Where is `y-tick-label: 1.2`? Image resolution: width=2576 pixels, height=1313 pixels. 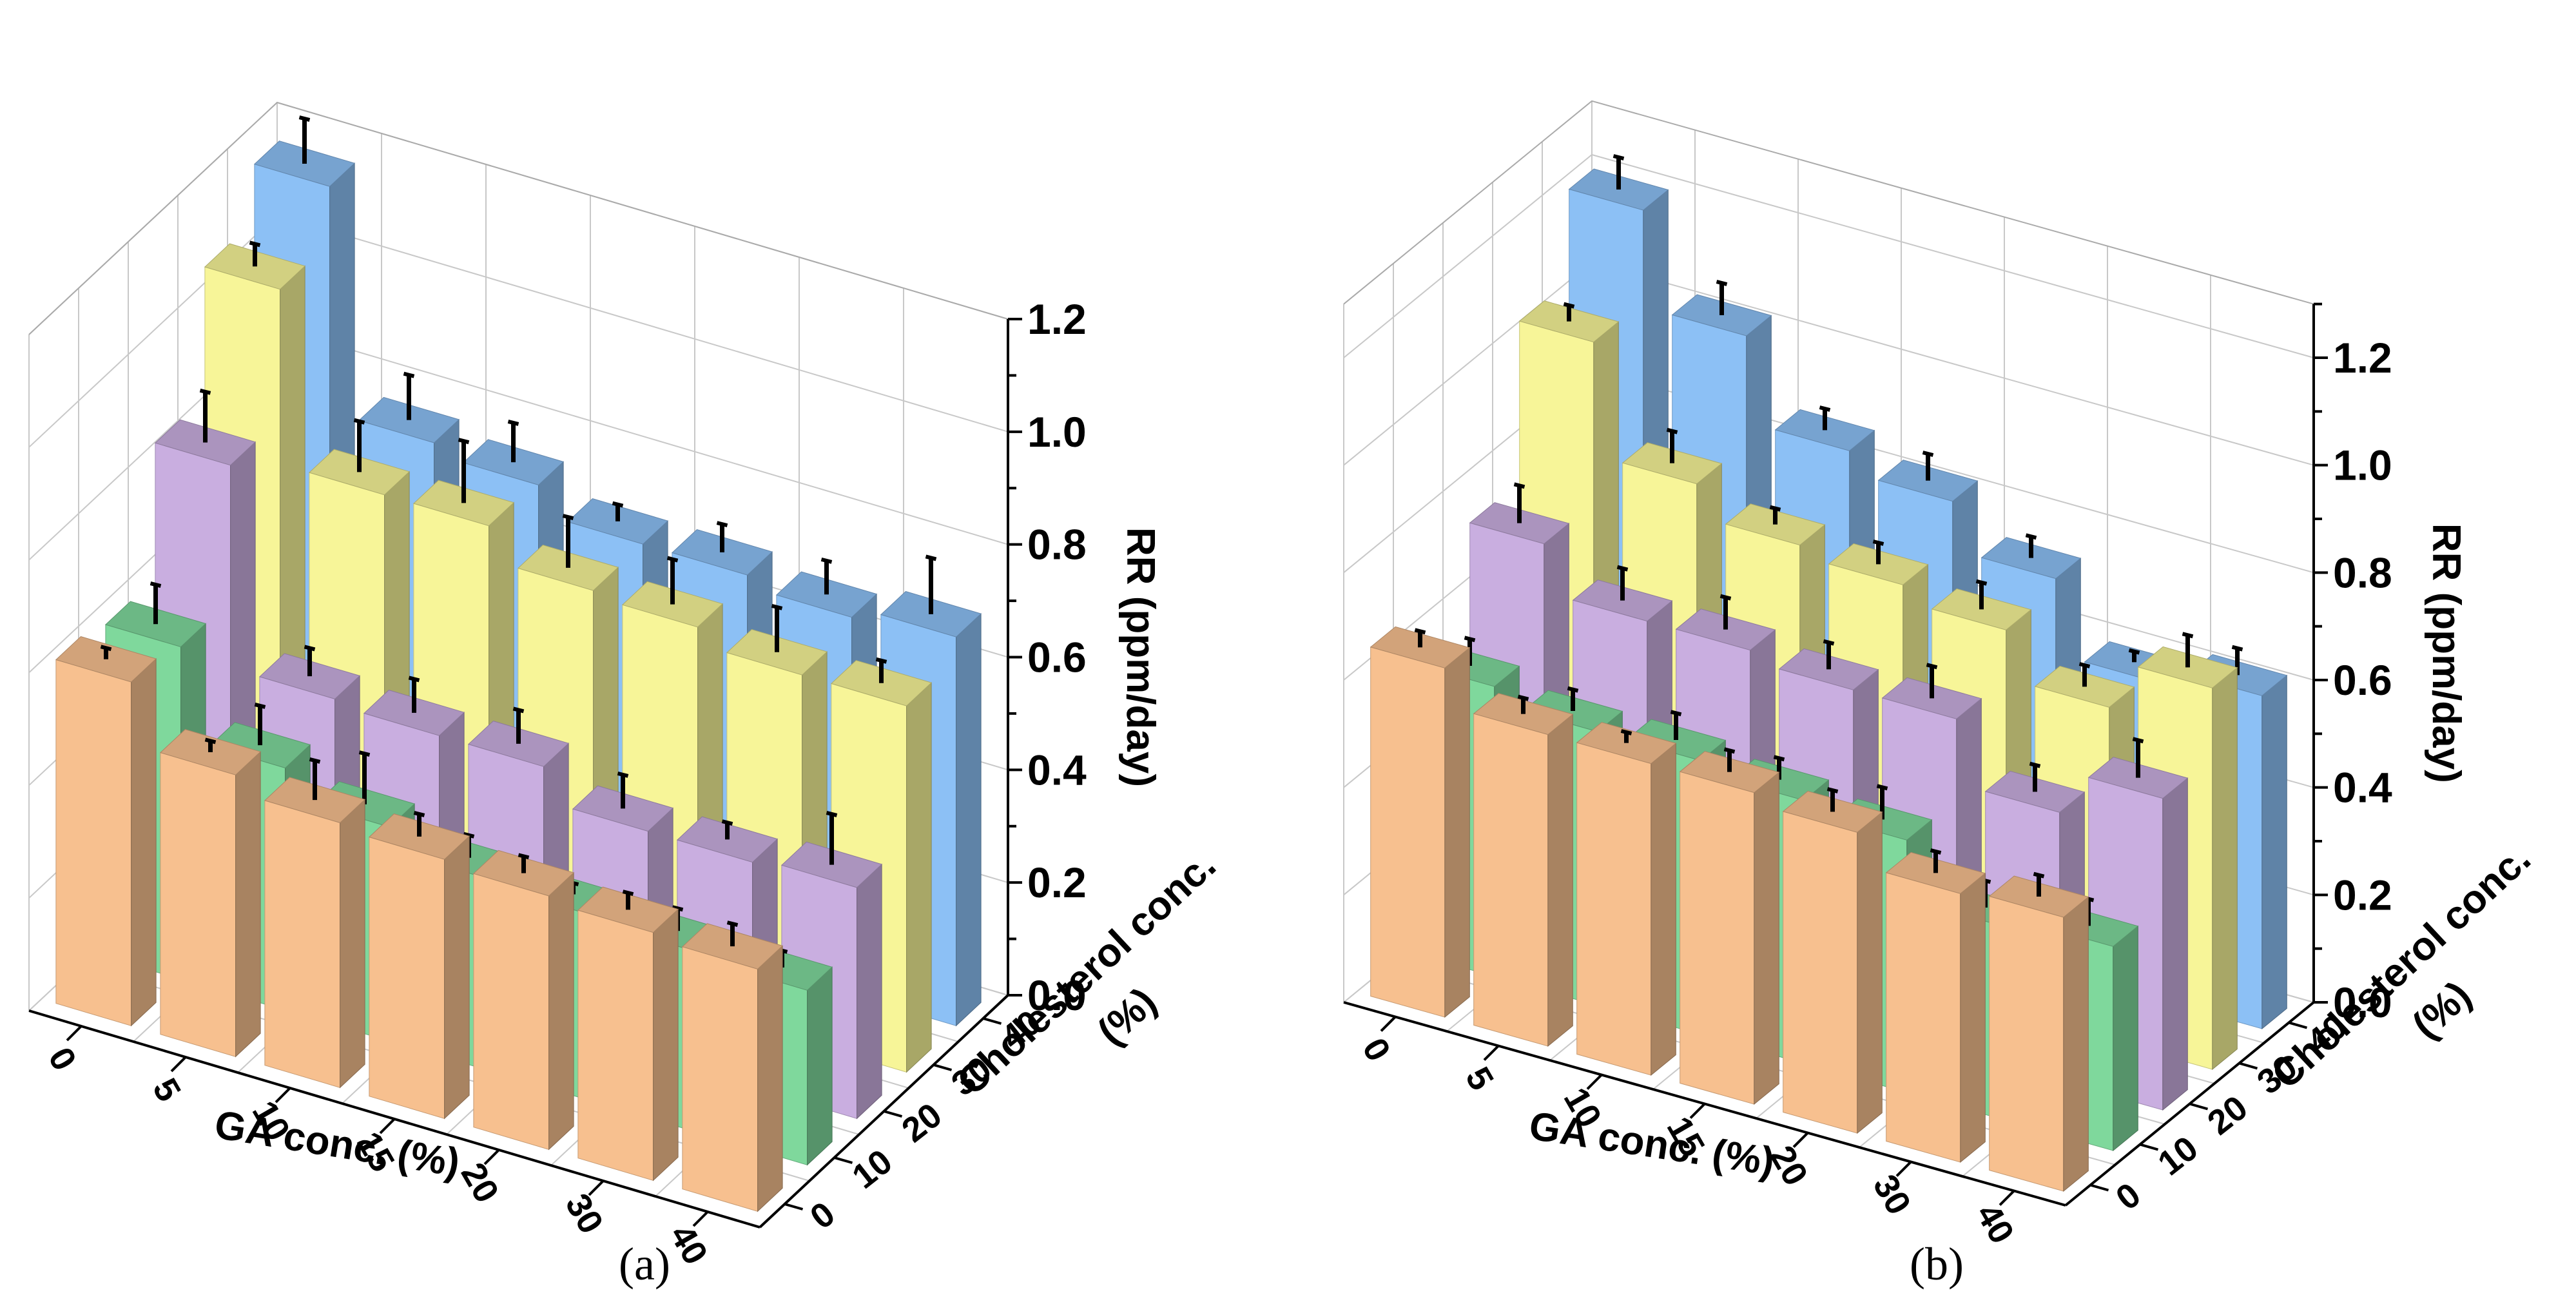 y-tick-label: 1.2 is located at coordinates (1057, 319).